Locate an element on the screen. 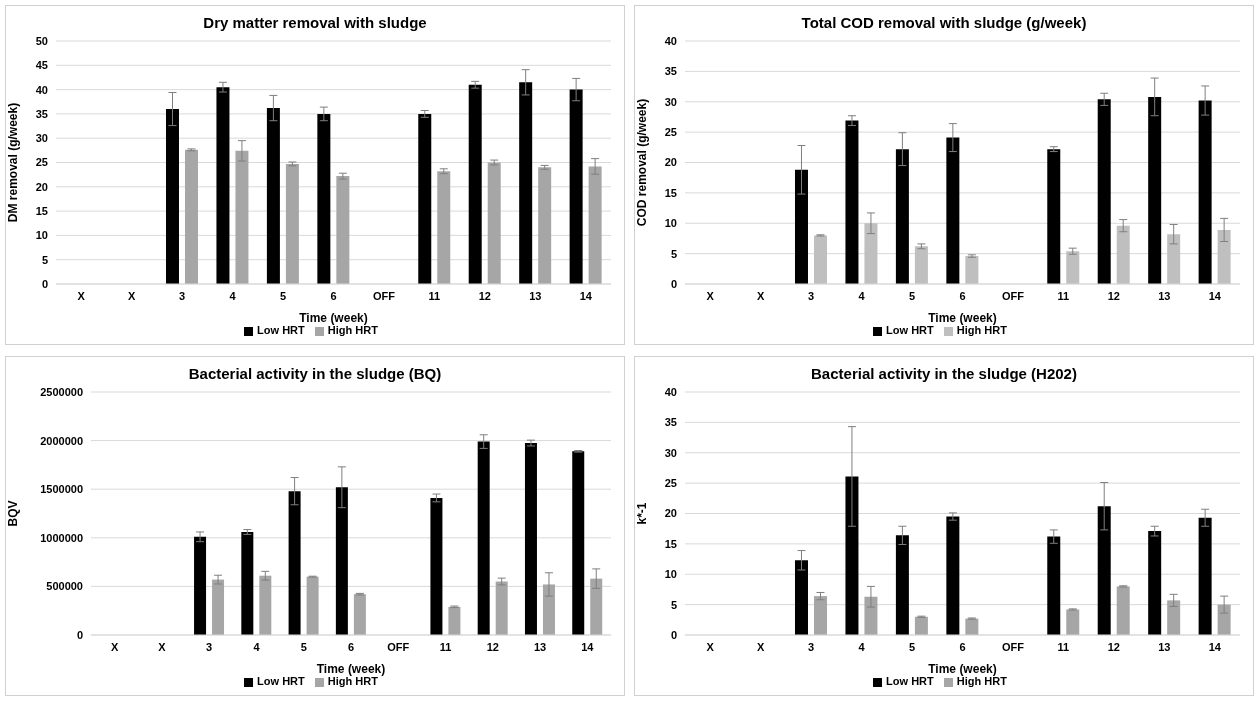 Image resolution: width=1258 pixels, height=702 pixels. chart-title: Bacterial activity in the sludge (BQ) is located at coordinates (315, 374).